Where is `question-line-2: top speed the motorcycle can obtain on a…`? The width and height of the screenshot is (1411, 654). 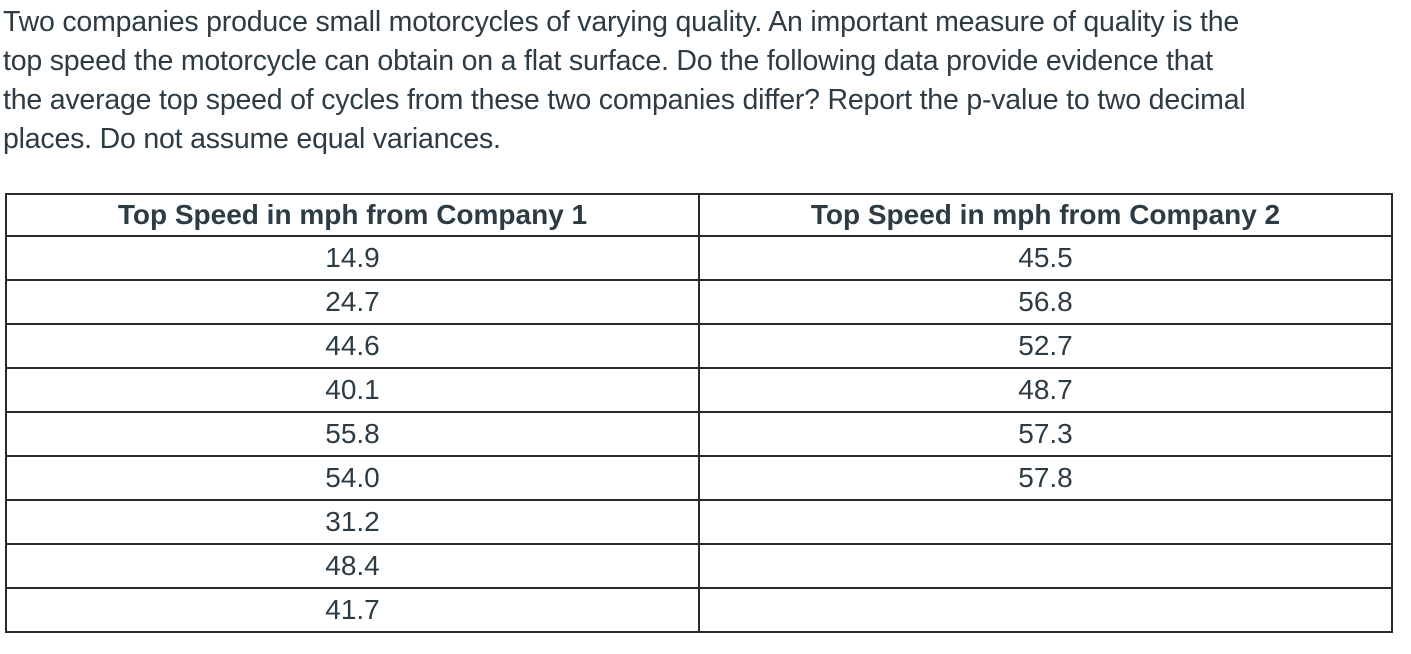 question-line-2: top speed the motorcycle can obtain on a… is located at coordinates (608, 61).